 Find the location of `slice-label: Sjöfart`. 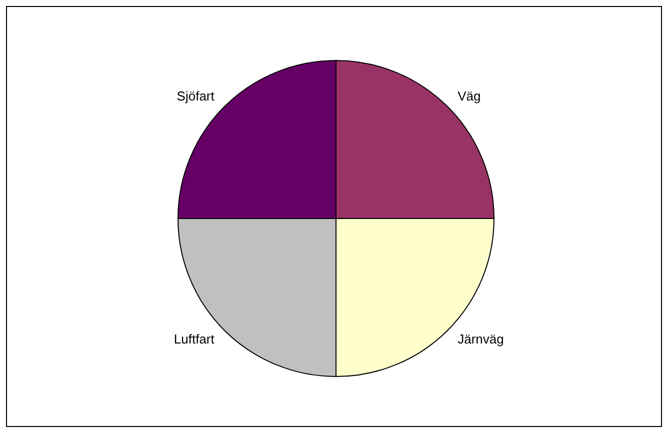

slice-label: Sjöfart is located at coordinates (195, 96).